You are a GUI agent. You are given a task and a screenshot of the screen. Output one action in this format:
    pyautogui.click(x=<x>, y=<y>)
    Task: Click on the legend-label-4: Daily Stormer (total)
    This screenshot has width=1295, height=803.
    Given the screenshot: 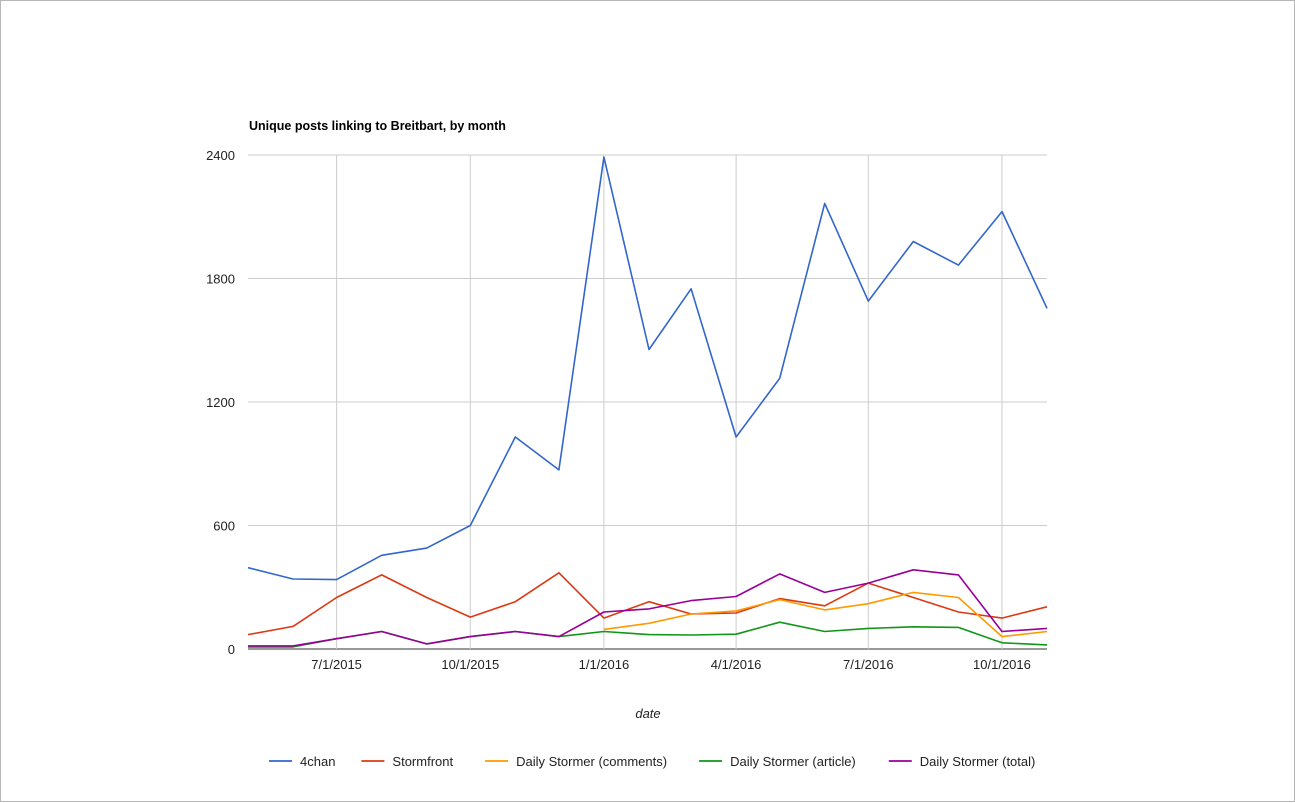 What is the action you would take?
    pyautogui.click(x=978, y=761)
    